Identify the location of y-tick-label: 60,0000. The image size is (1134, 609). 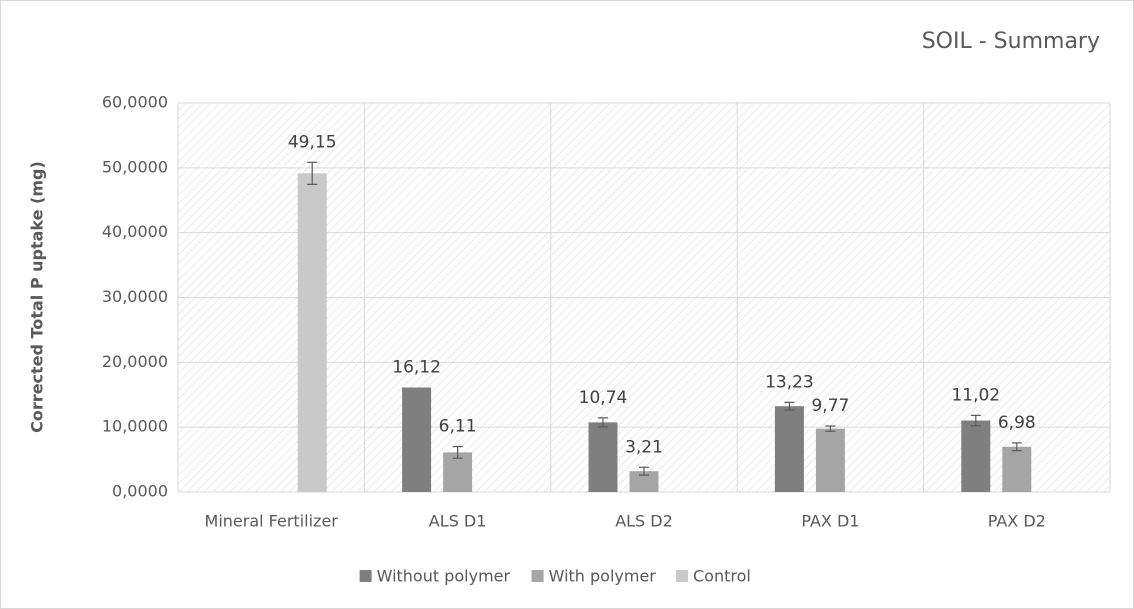
(135, 102).